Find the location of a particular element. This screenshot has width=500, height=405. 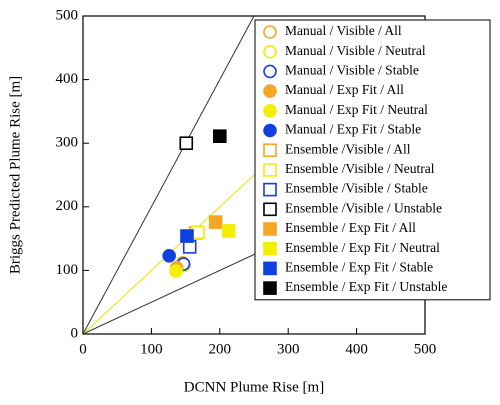

x-axis-label: DCNN Plume Rise [m] is located at coordinates (254, 387).